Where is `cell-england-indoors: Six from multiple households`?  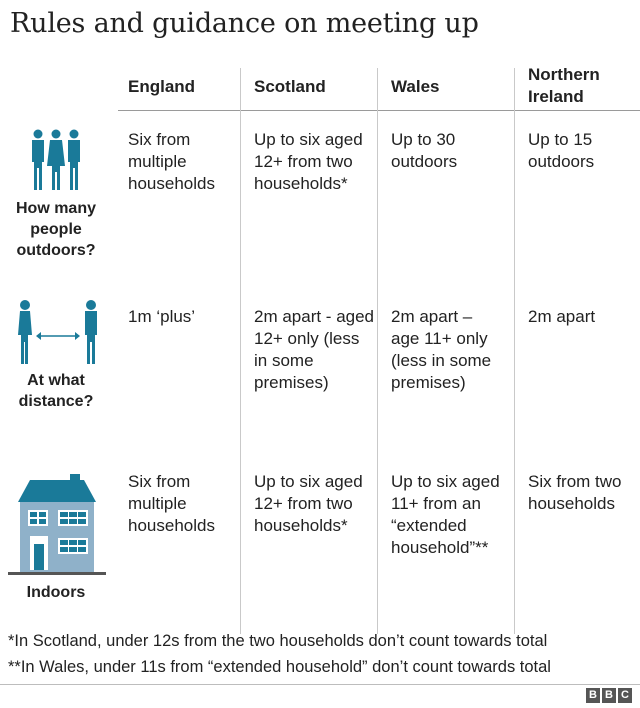
cell-england-indoors: Six from multiple households is located at coordinates (171, 503).